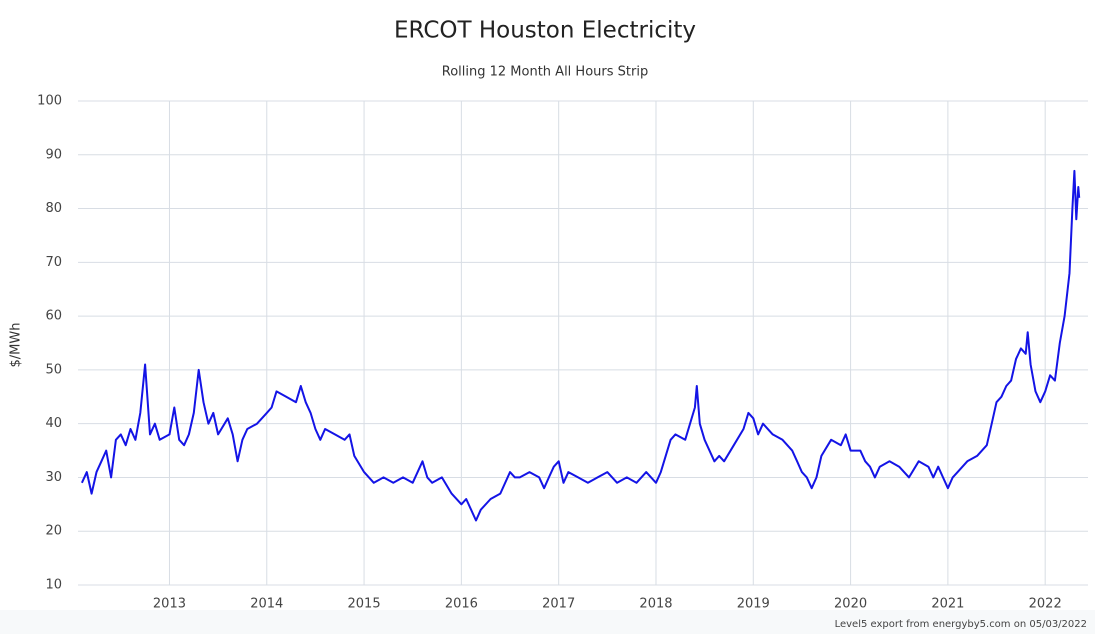  I want to click on y-tick-label: 90, so click(53, 154).